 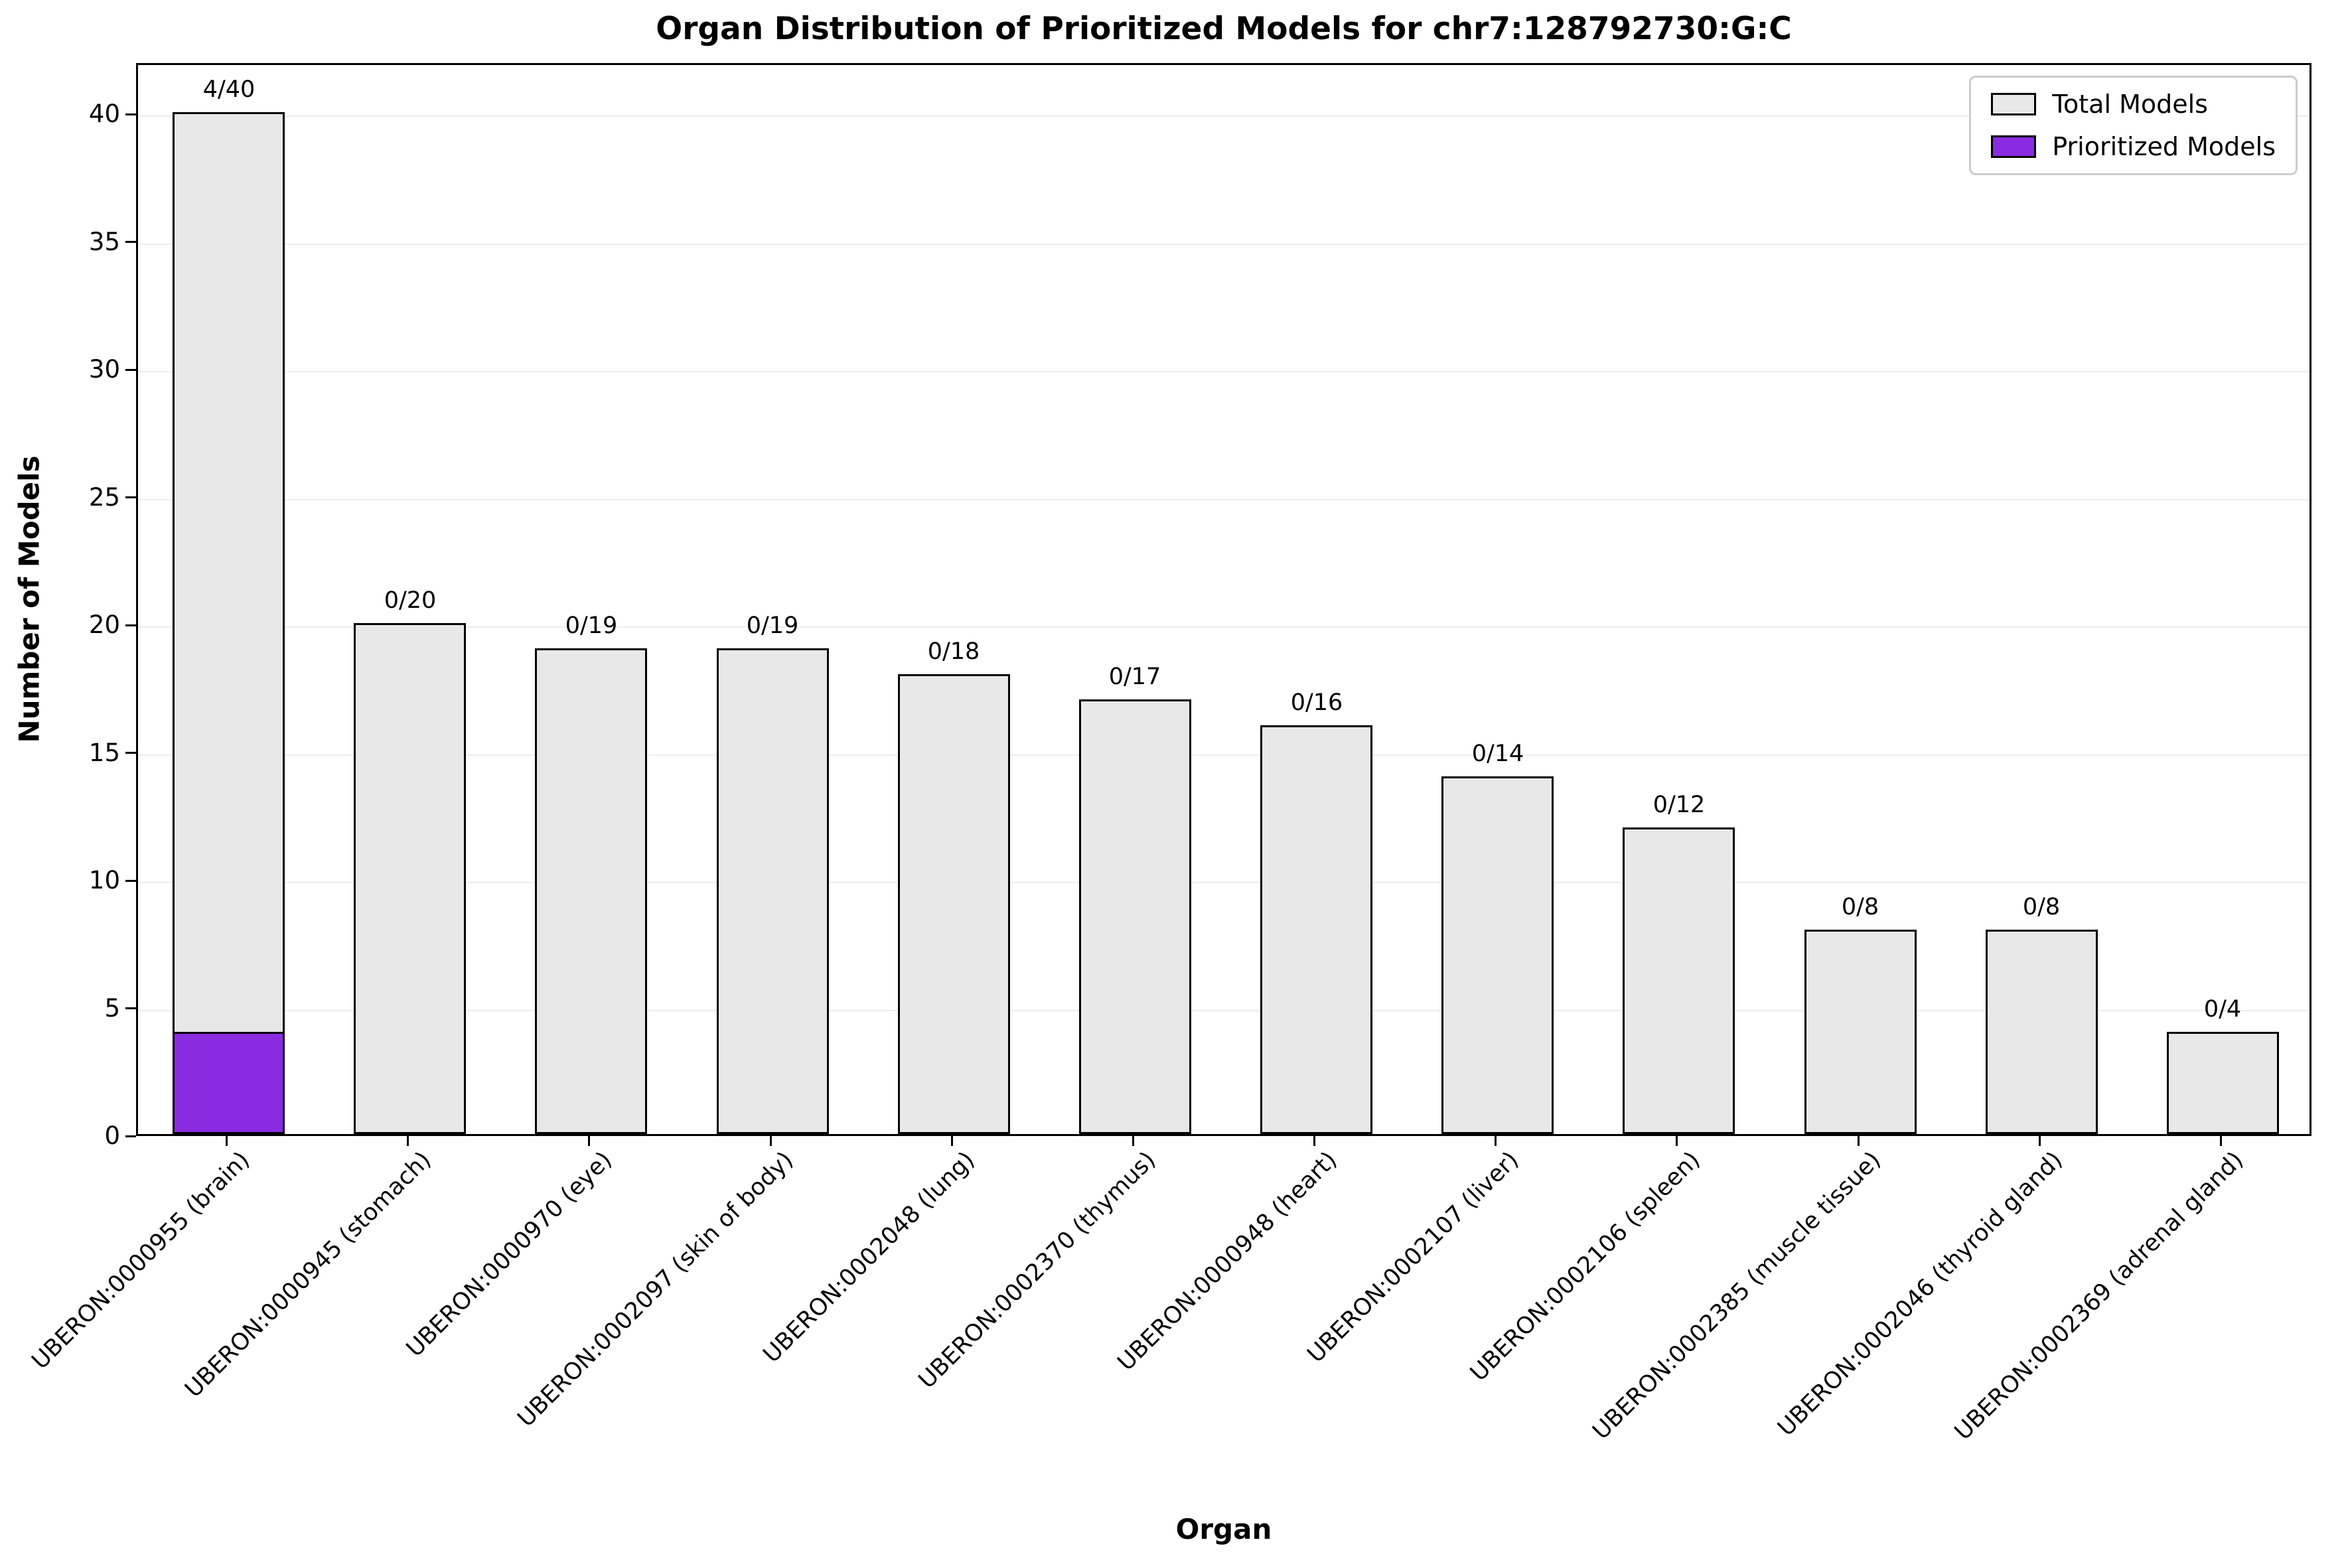 What do you see at coordinates (104, 624) in the screenshot?
I see `y-tick-label: 20` at bounding box center [104, 624].